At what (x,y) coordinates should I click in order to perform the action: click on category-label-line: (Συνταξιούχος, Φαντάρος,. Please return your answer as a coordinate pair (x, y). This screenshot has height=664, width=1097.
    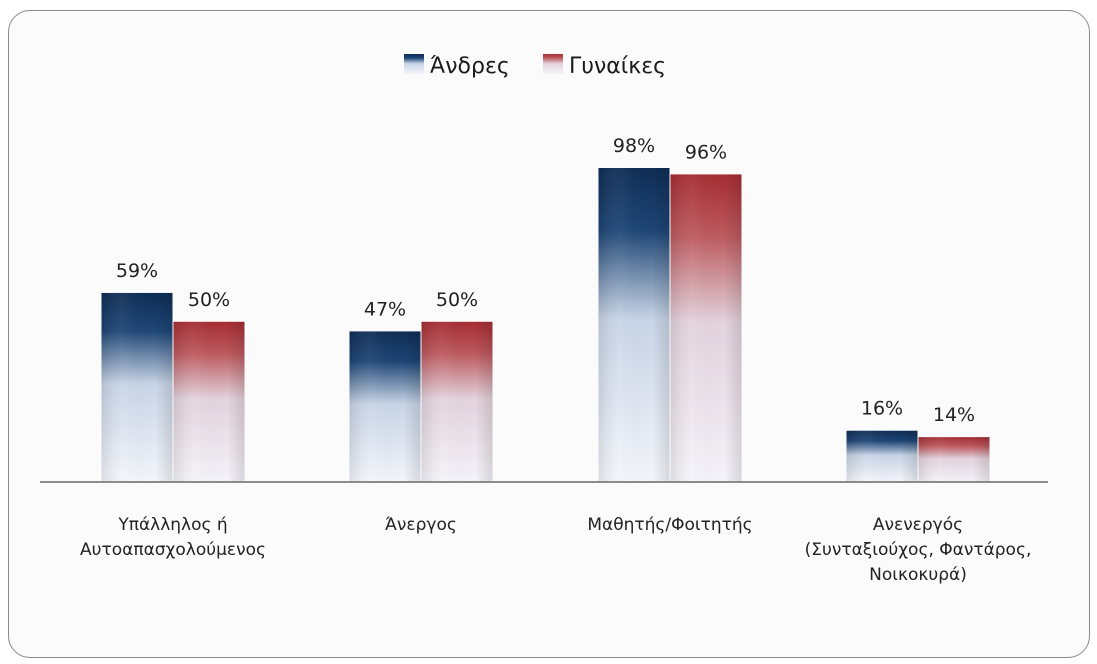
    Looking at the image, I should click on (918, 550).